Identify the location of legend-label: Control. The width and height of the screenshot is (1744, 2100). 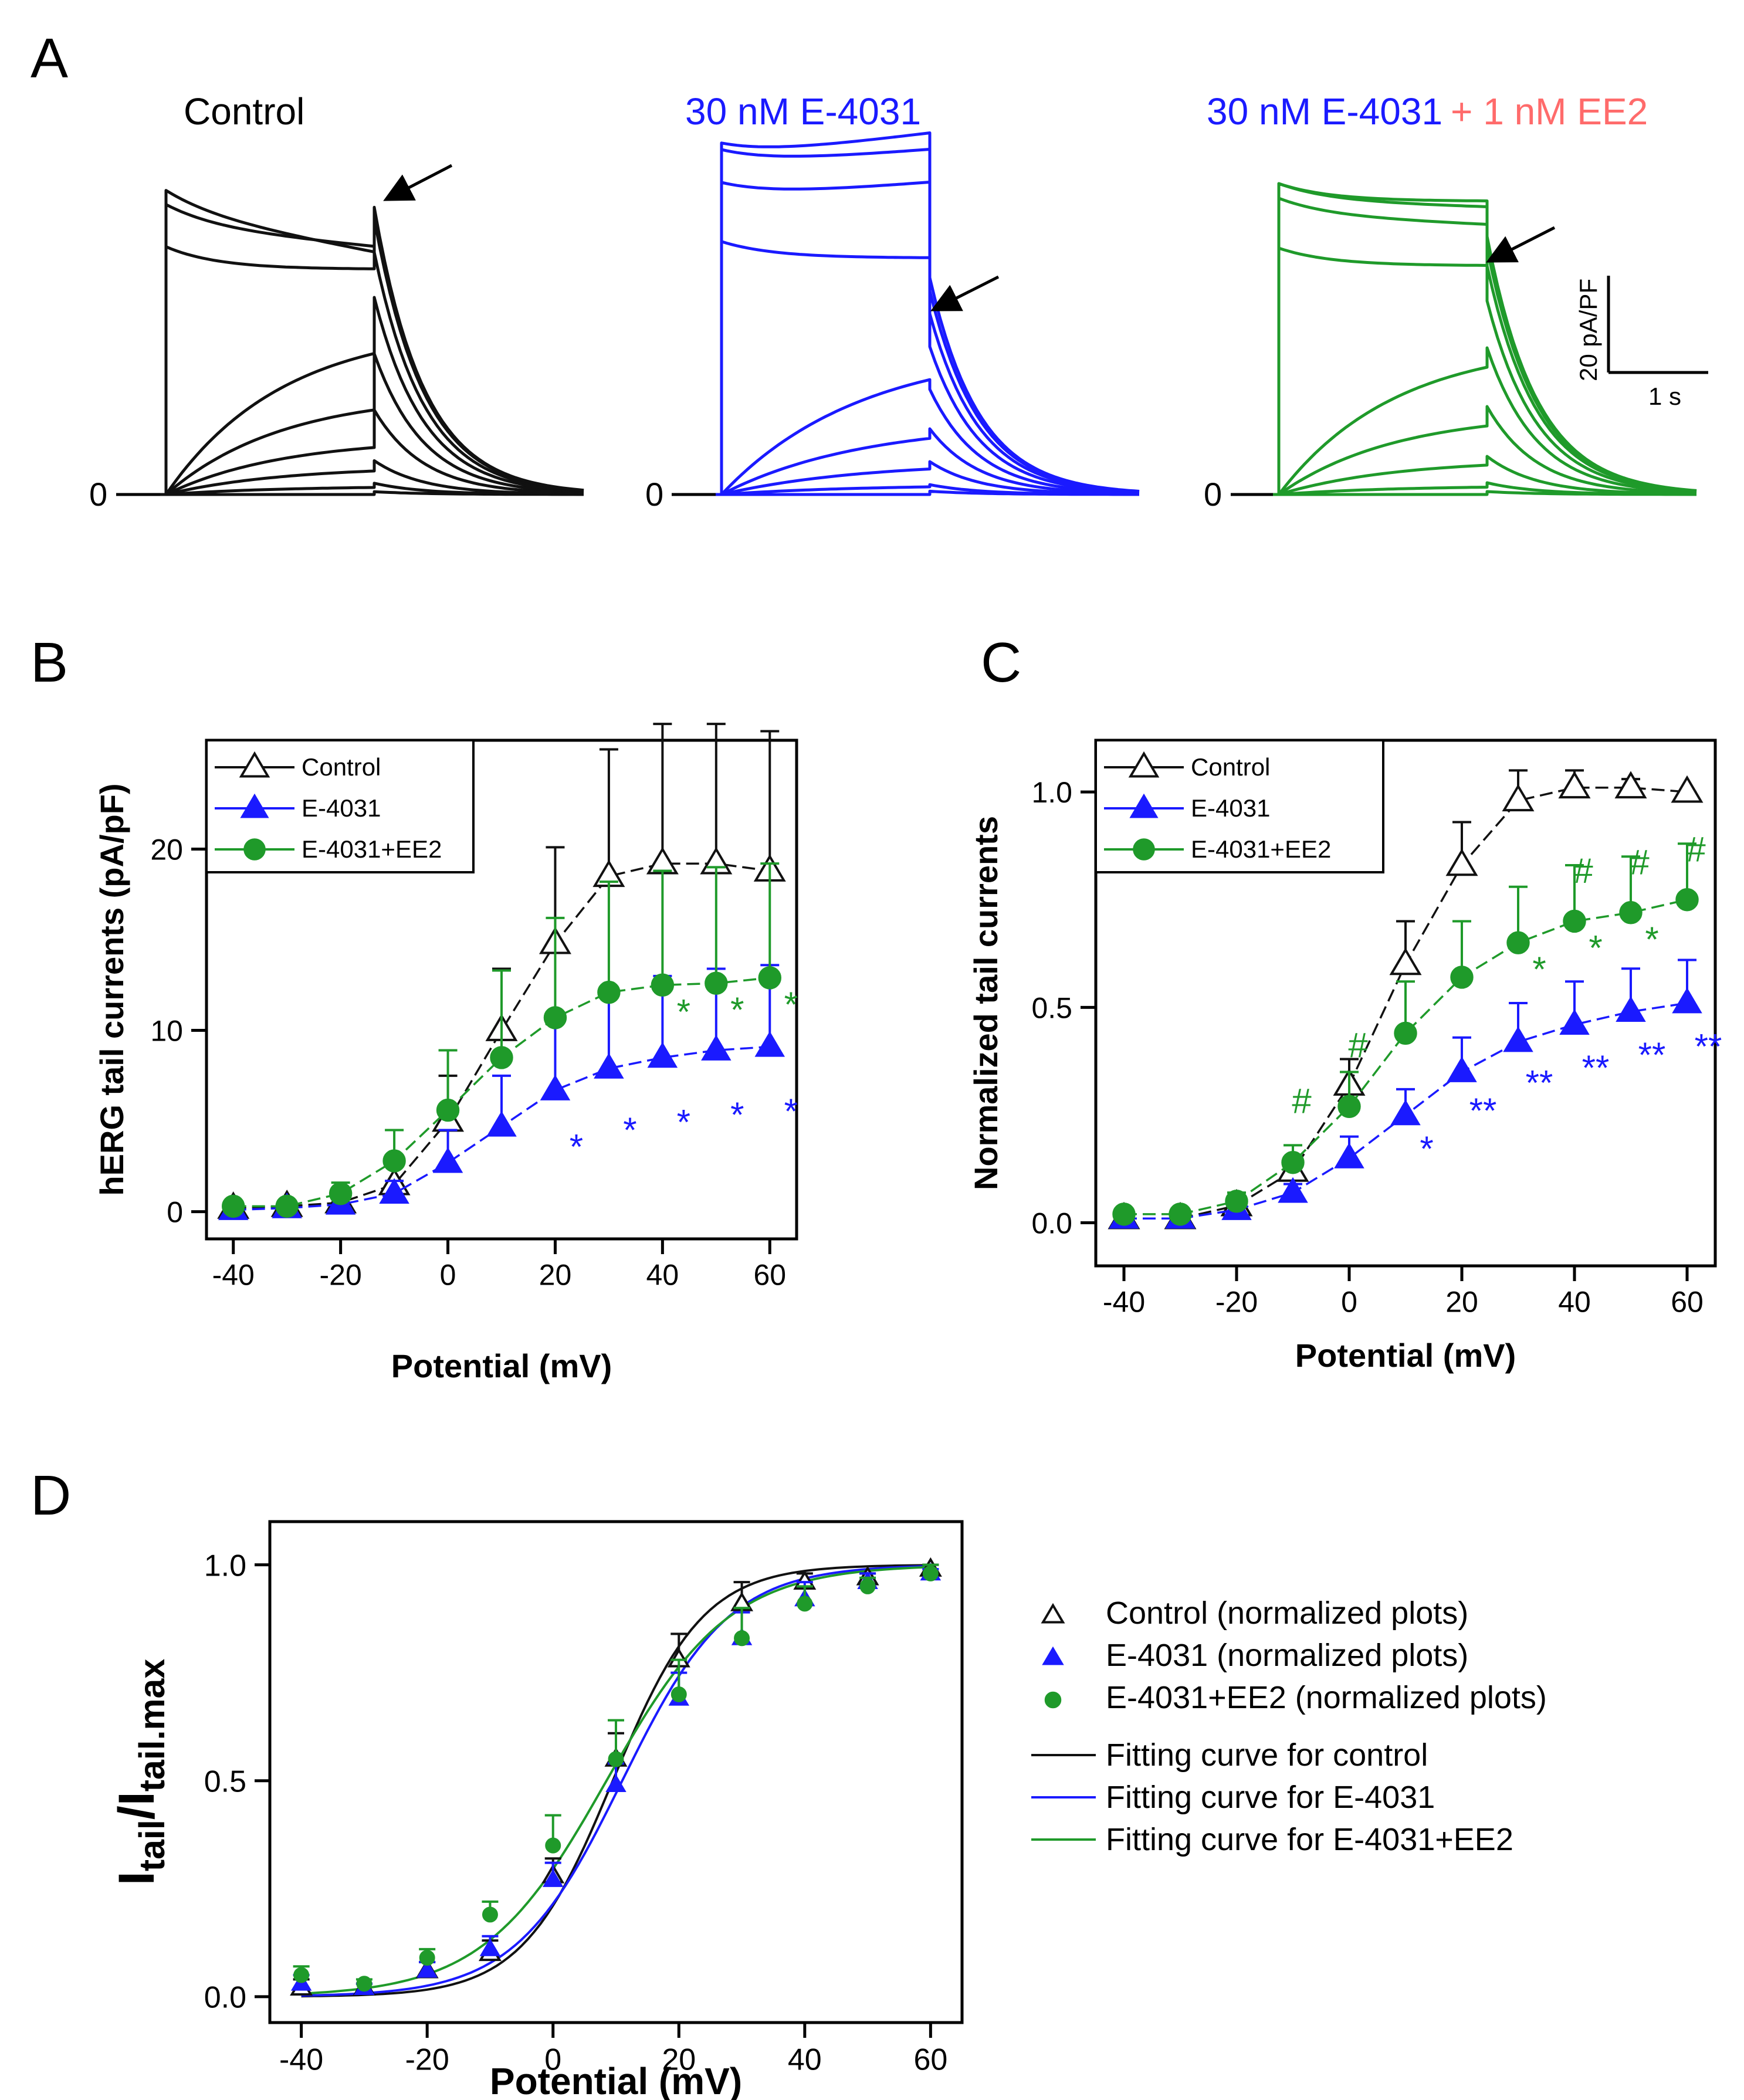
(341, 767).